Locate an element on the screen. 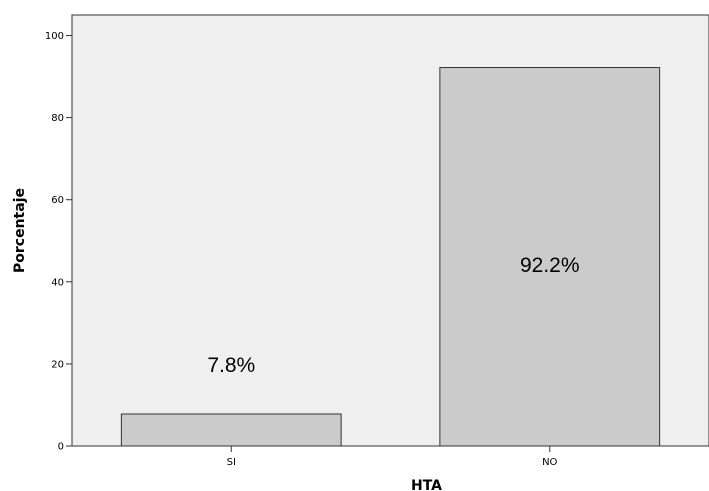  bar-si is located at coordinates (231, 430).